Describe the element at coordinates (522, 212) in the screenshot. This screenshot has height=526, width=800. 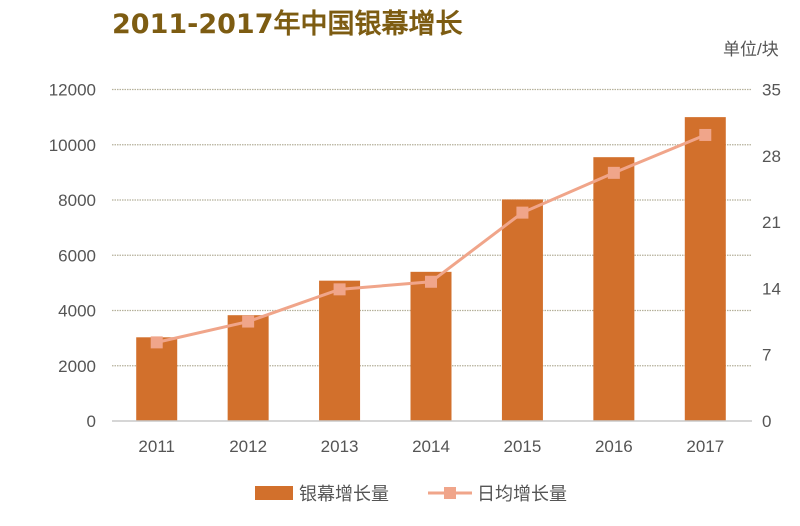
I see `line-point-2015` at that location.